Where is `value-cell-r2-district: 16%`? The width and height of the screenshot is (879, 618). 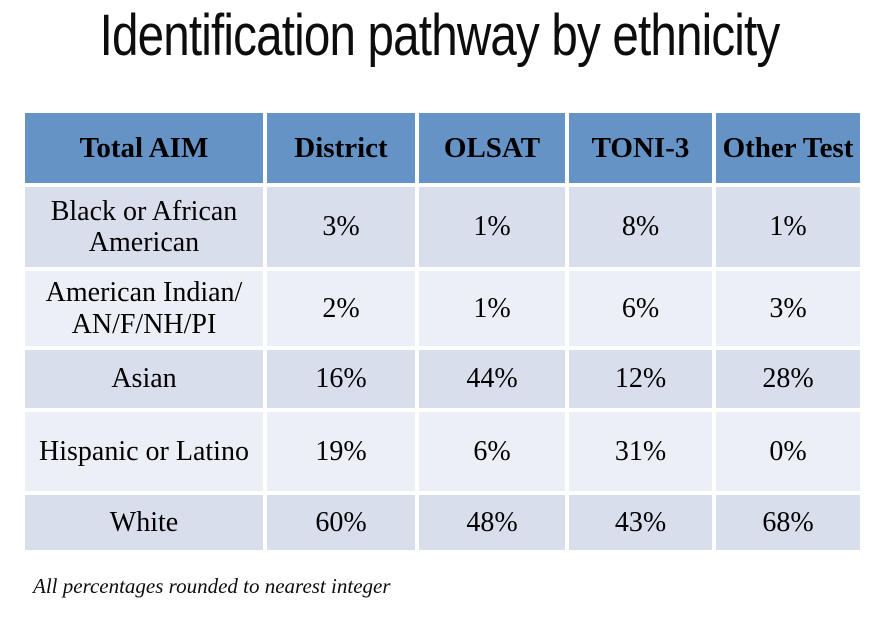
value-cell-r2-district: 16% is located at coordinates (341, 379).